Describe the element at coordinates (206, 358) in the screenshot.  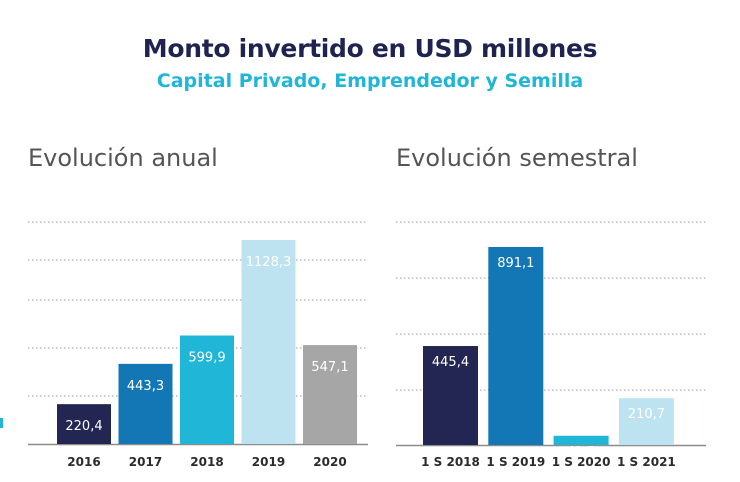
I see `annual-data-label: 599,9` at that location.